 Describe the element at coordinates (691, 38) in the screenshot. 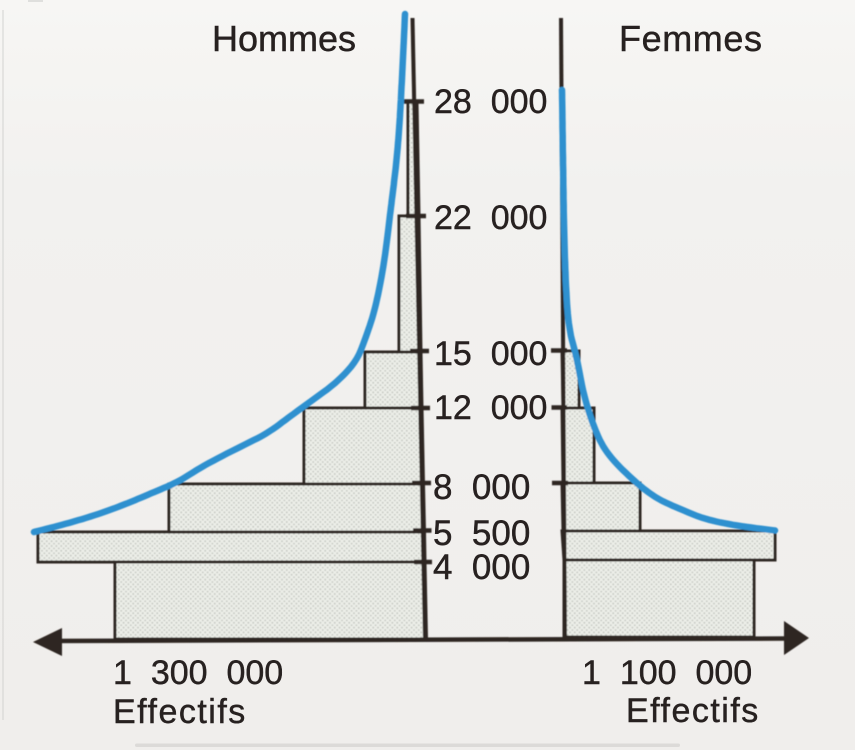

I see `svg-text: Femmes` at that location.